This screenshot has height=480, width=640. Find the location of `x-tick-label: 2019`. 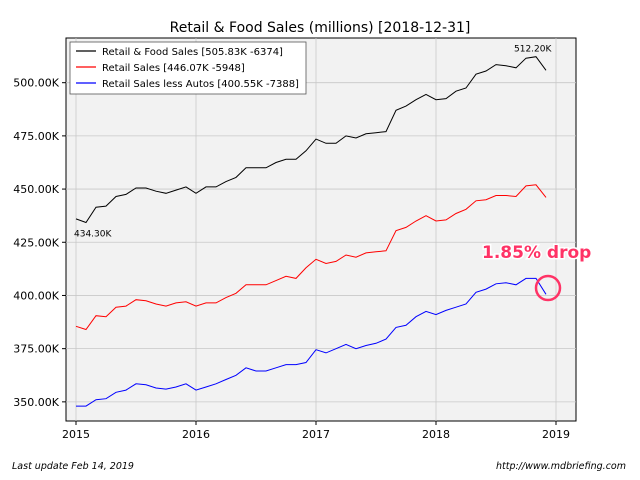

x-tick-label: 2019 is located at coordinates (556, 434).